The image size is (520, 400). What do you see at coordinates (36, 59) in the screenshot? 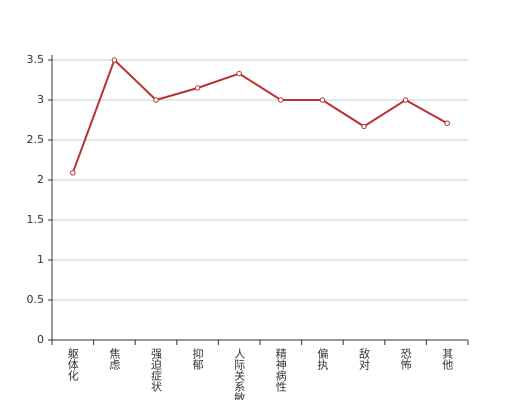
I see `y-tick-label: 3.5` at bounding box center [36, 59].